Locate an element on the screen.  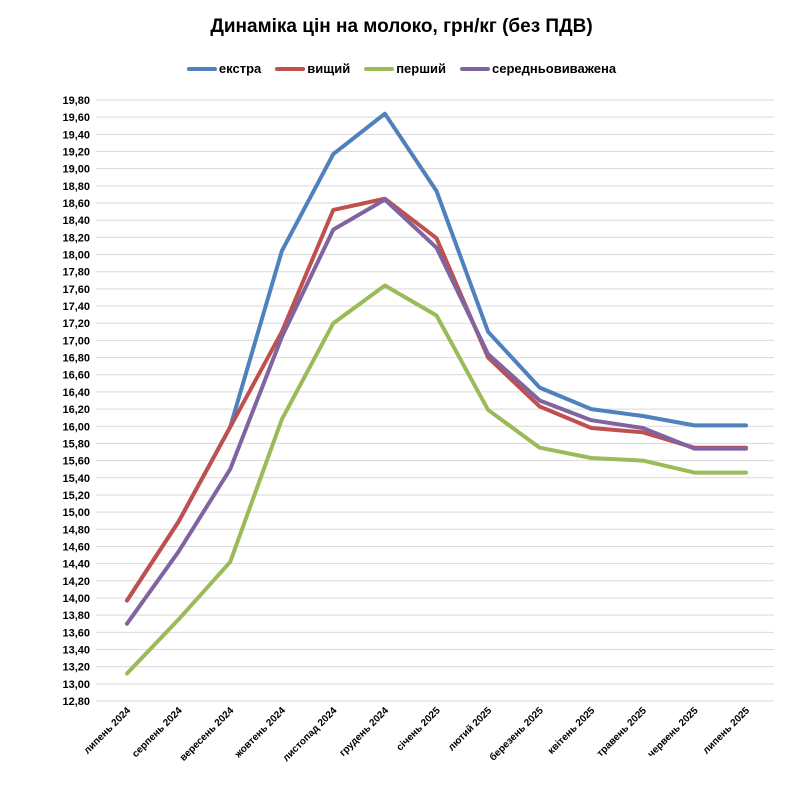
y-tick-label: 15,40 is located at coordinates (76, 479).